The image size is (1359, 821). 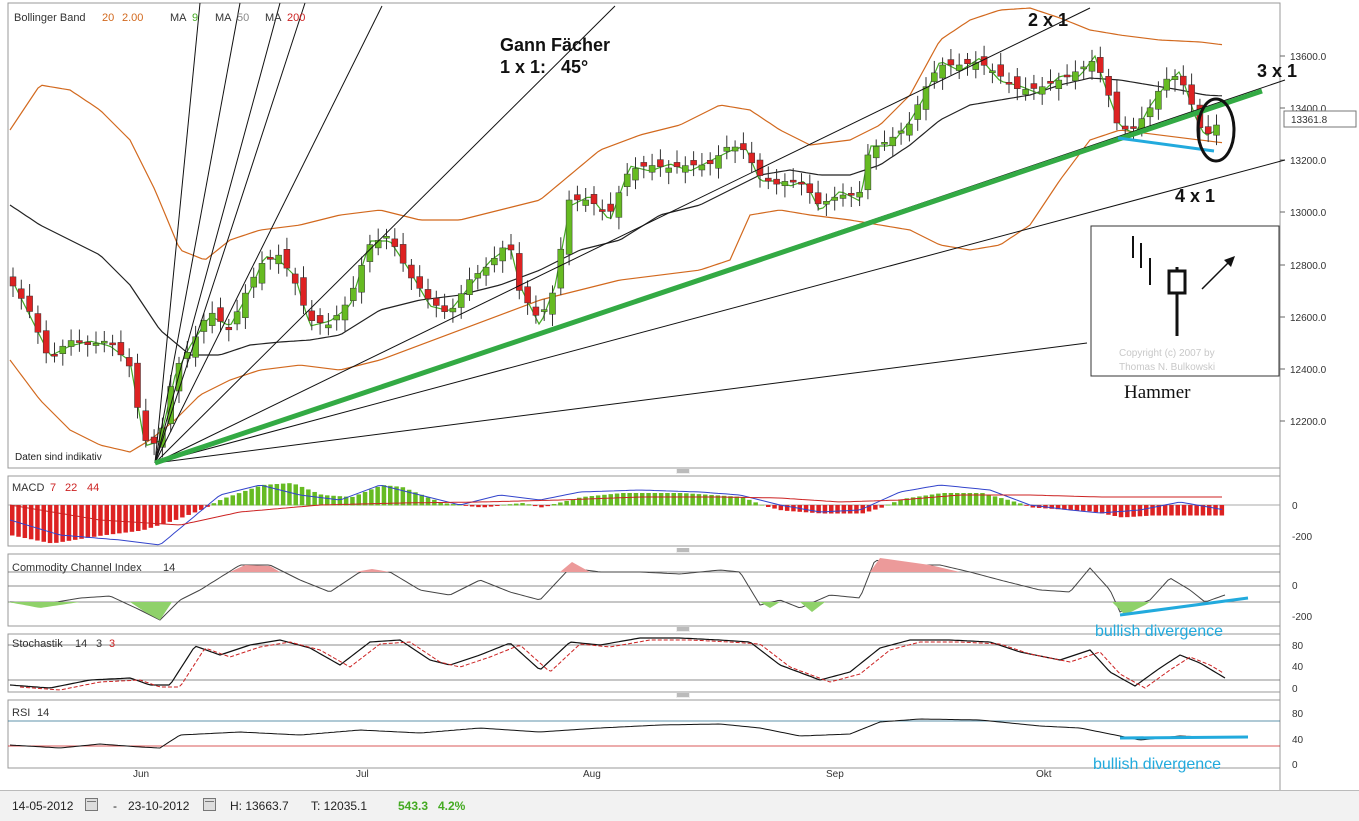 I want to click on panel-grip-rsi, so click(x=683, y=695).